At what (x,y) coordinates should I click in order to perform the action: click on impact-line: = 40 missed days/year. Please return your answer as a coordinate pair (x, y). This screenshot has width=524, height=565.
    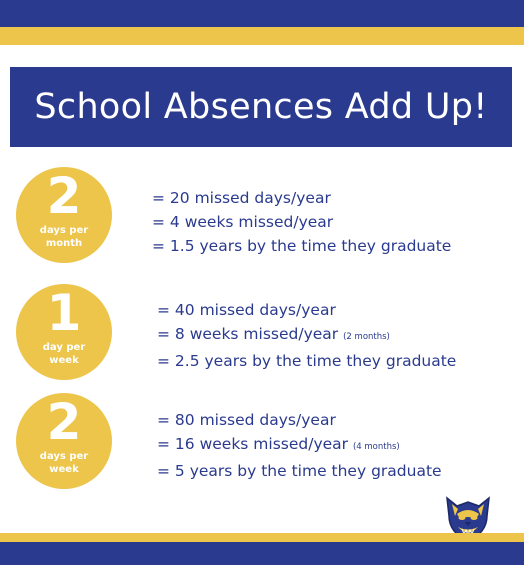
    Looking at the image, I should click on (246, 310).